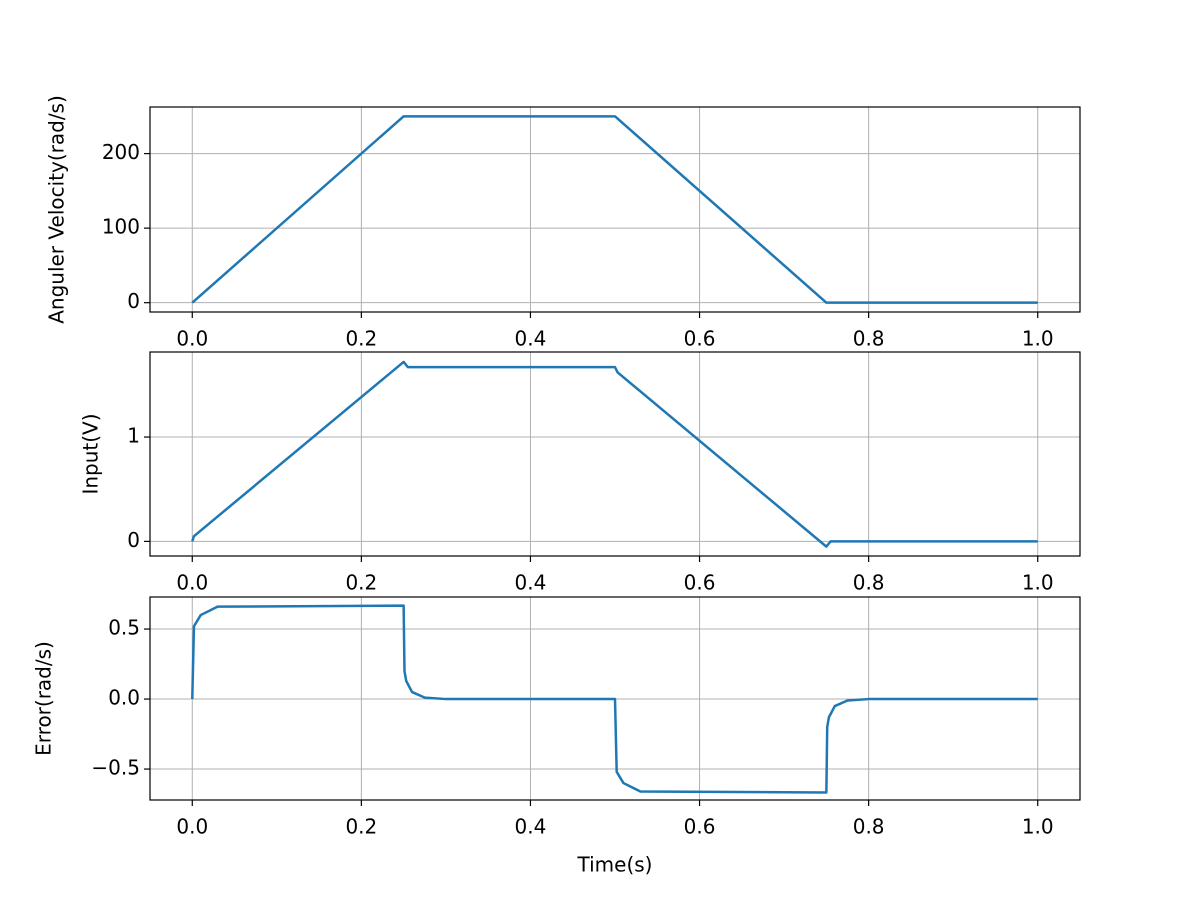 Image resolution: width=1200 pixels, height=900 pixels. Describe the element at coordinates (124, 698) in the screenshot. I see `y-tick-label: 0.0` at that location.